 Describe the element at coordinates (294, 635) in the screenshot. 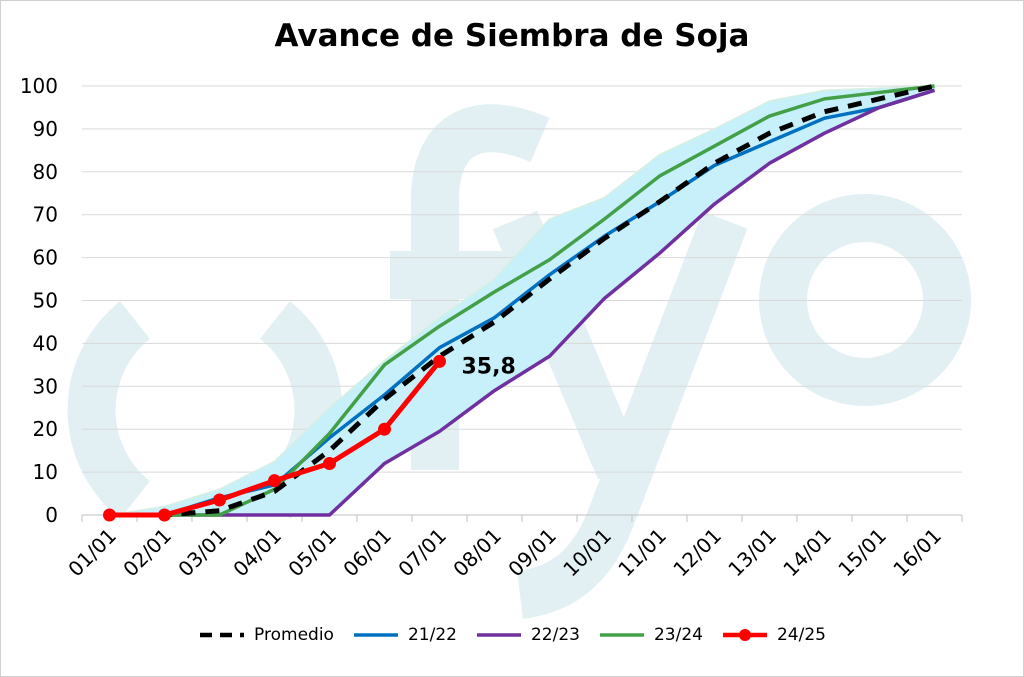

I see `legend-label: Promedio` at that location.